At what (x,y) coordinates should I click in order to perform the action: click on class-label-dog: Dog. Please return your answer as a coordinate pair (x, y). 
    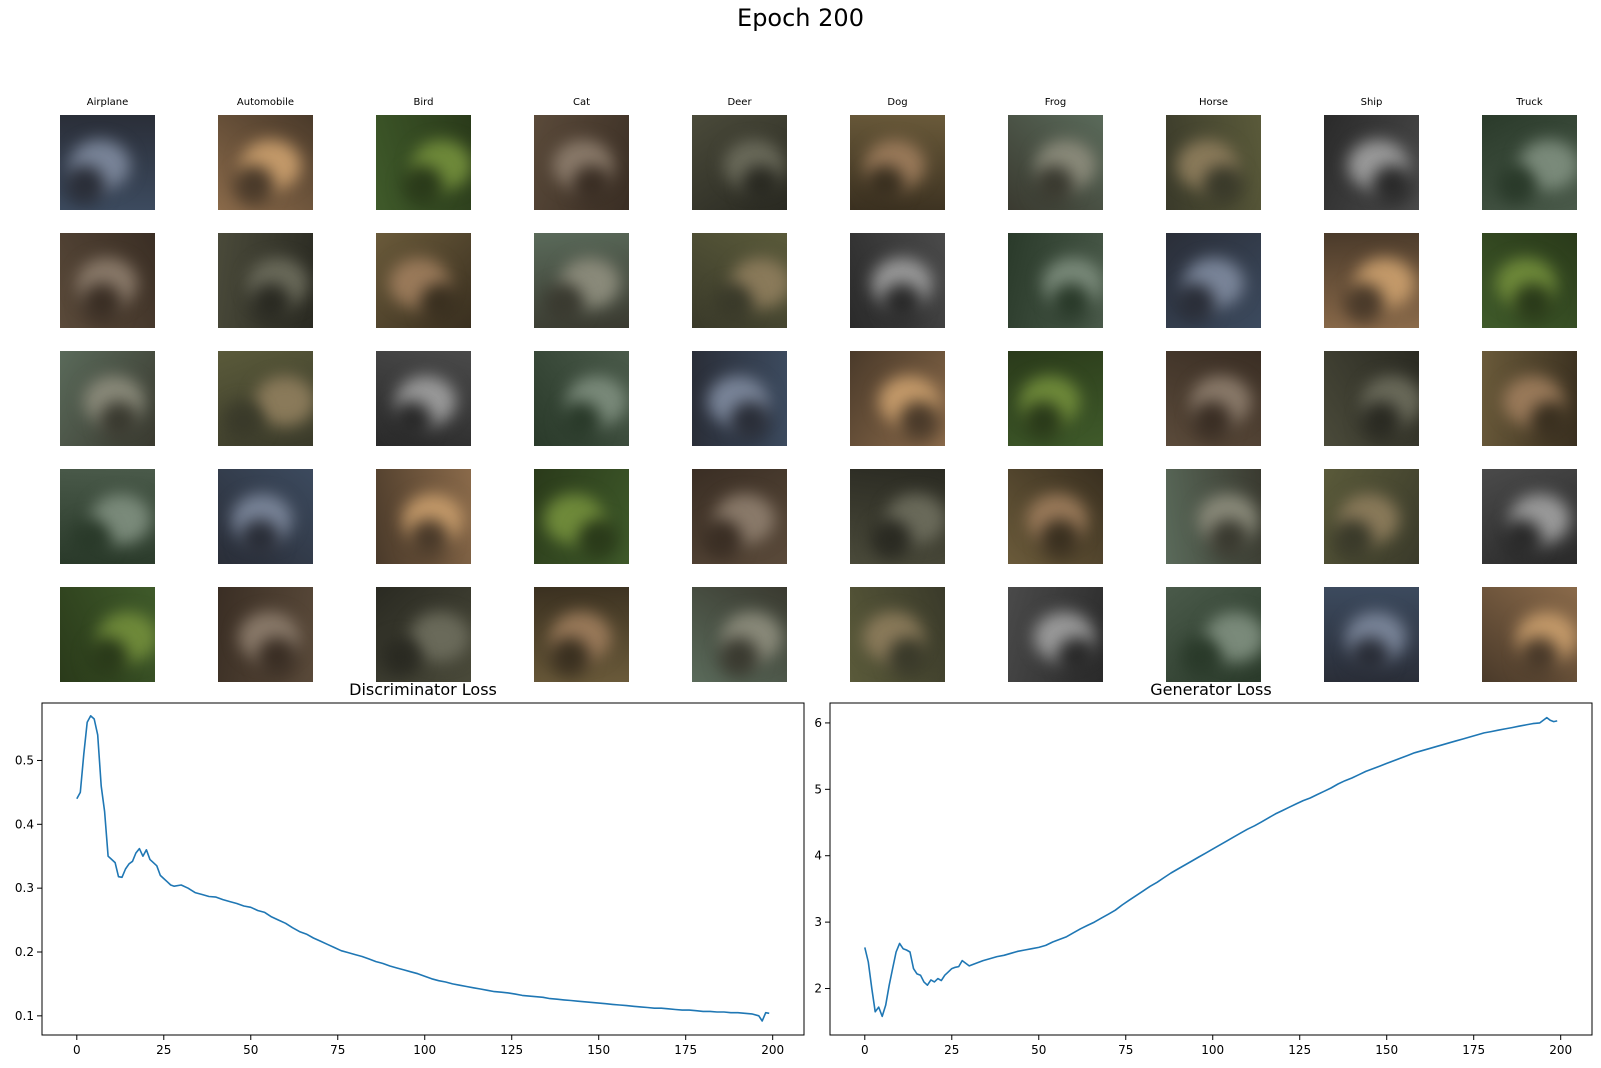
    Looking at the image, I should click on (897, 102).